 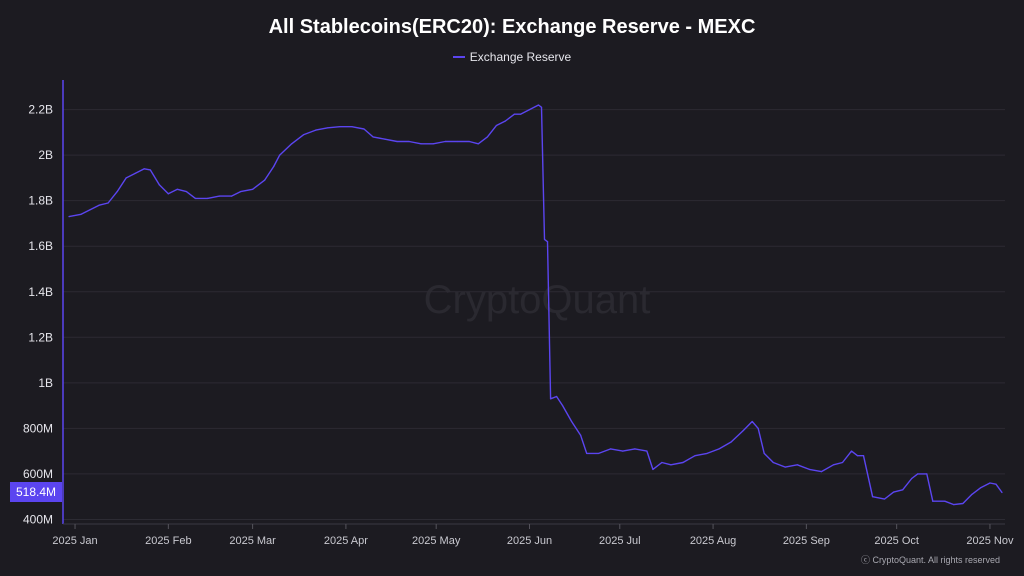 I want to click on y-tick-label: 1.4B, so click(x=40, y=292).